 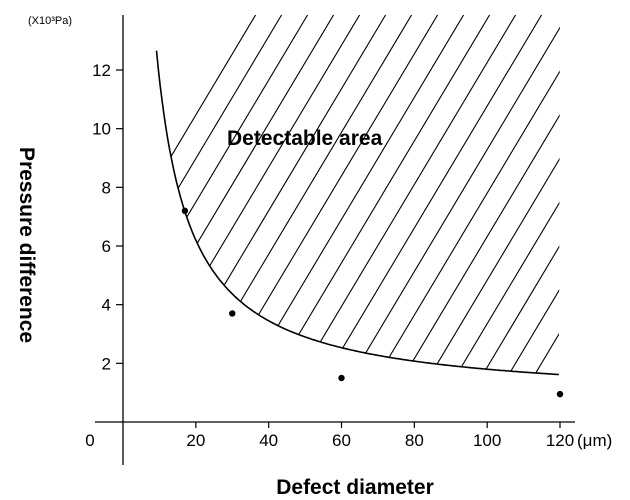 What do you see at coordinates (106, 305) in the screenshot?
I see `y-tick-label: 4` at bounding box center [106, 305].